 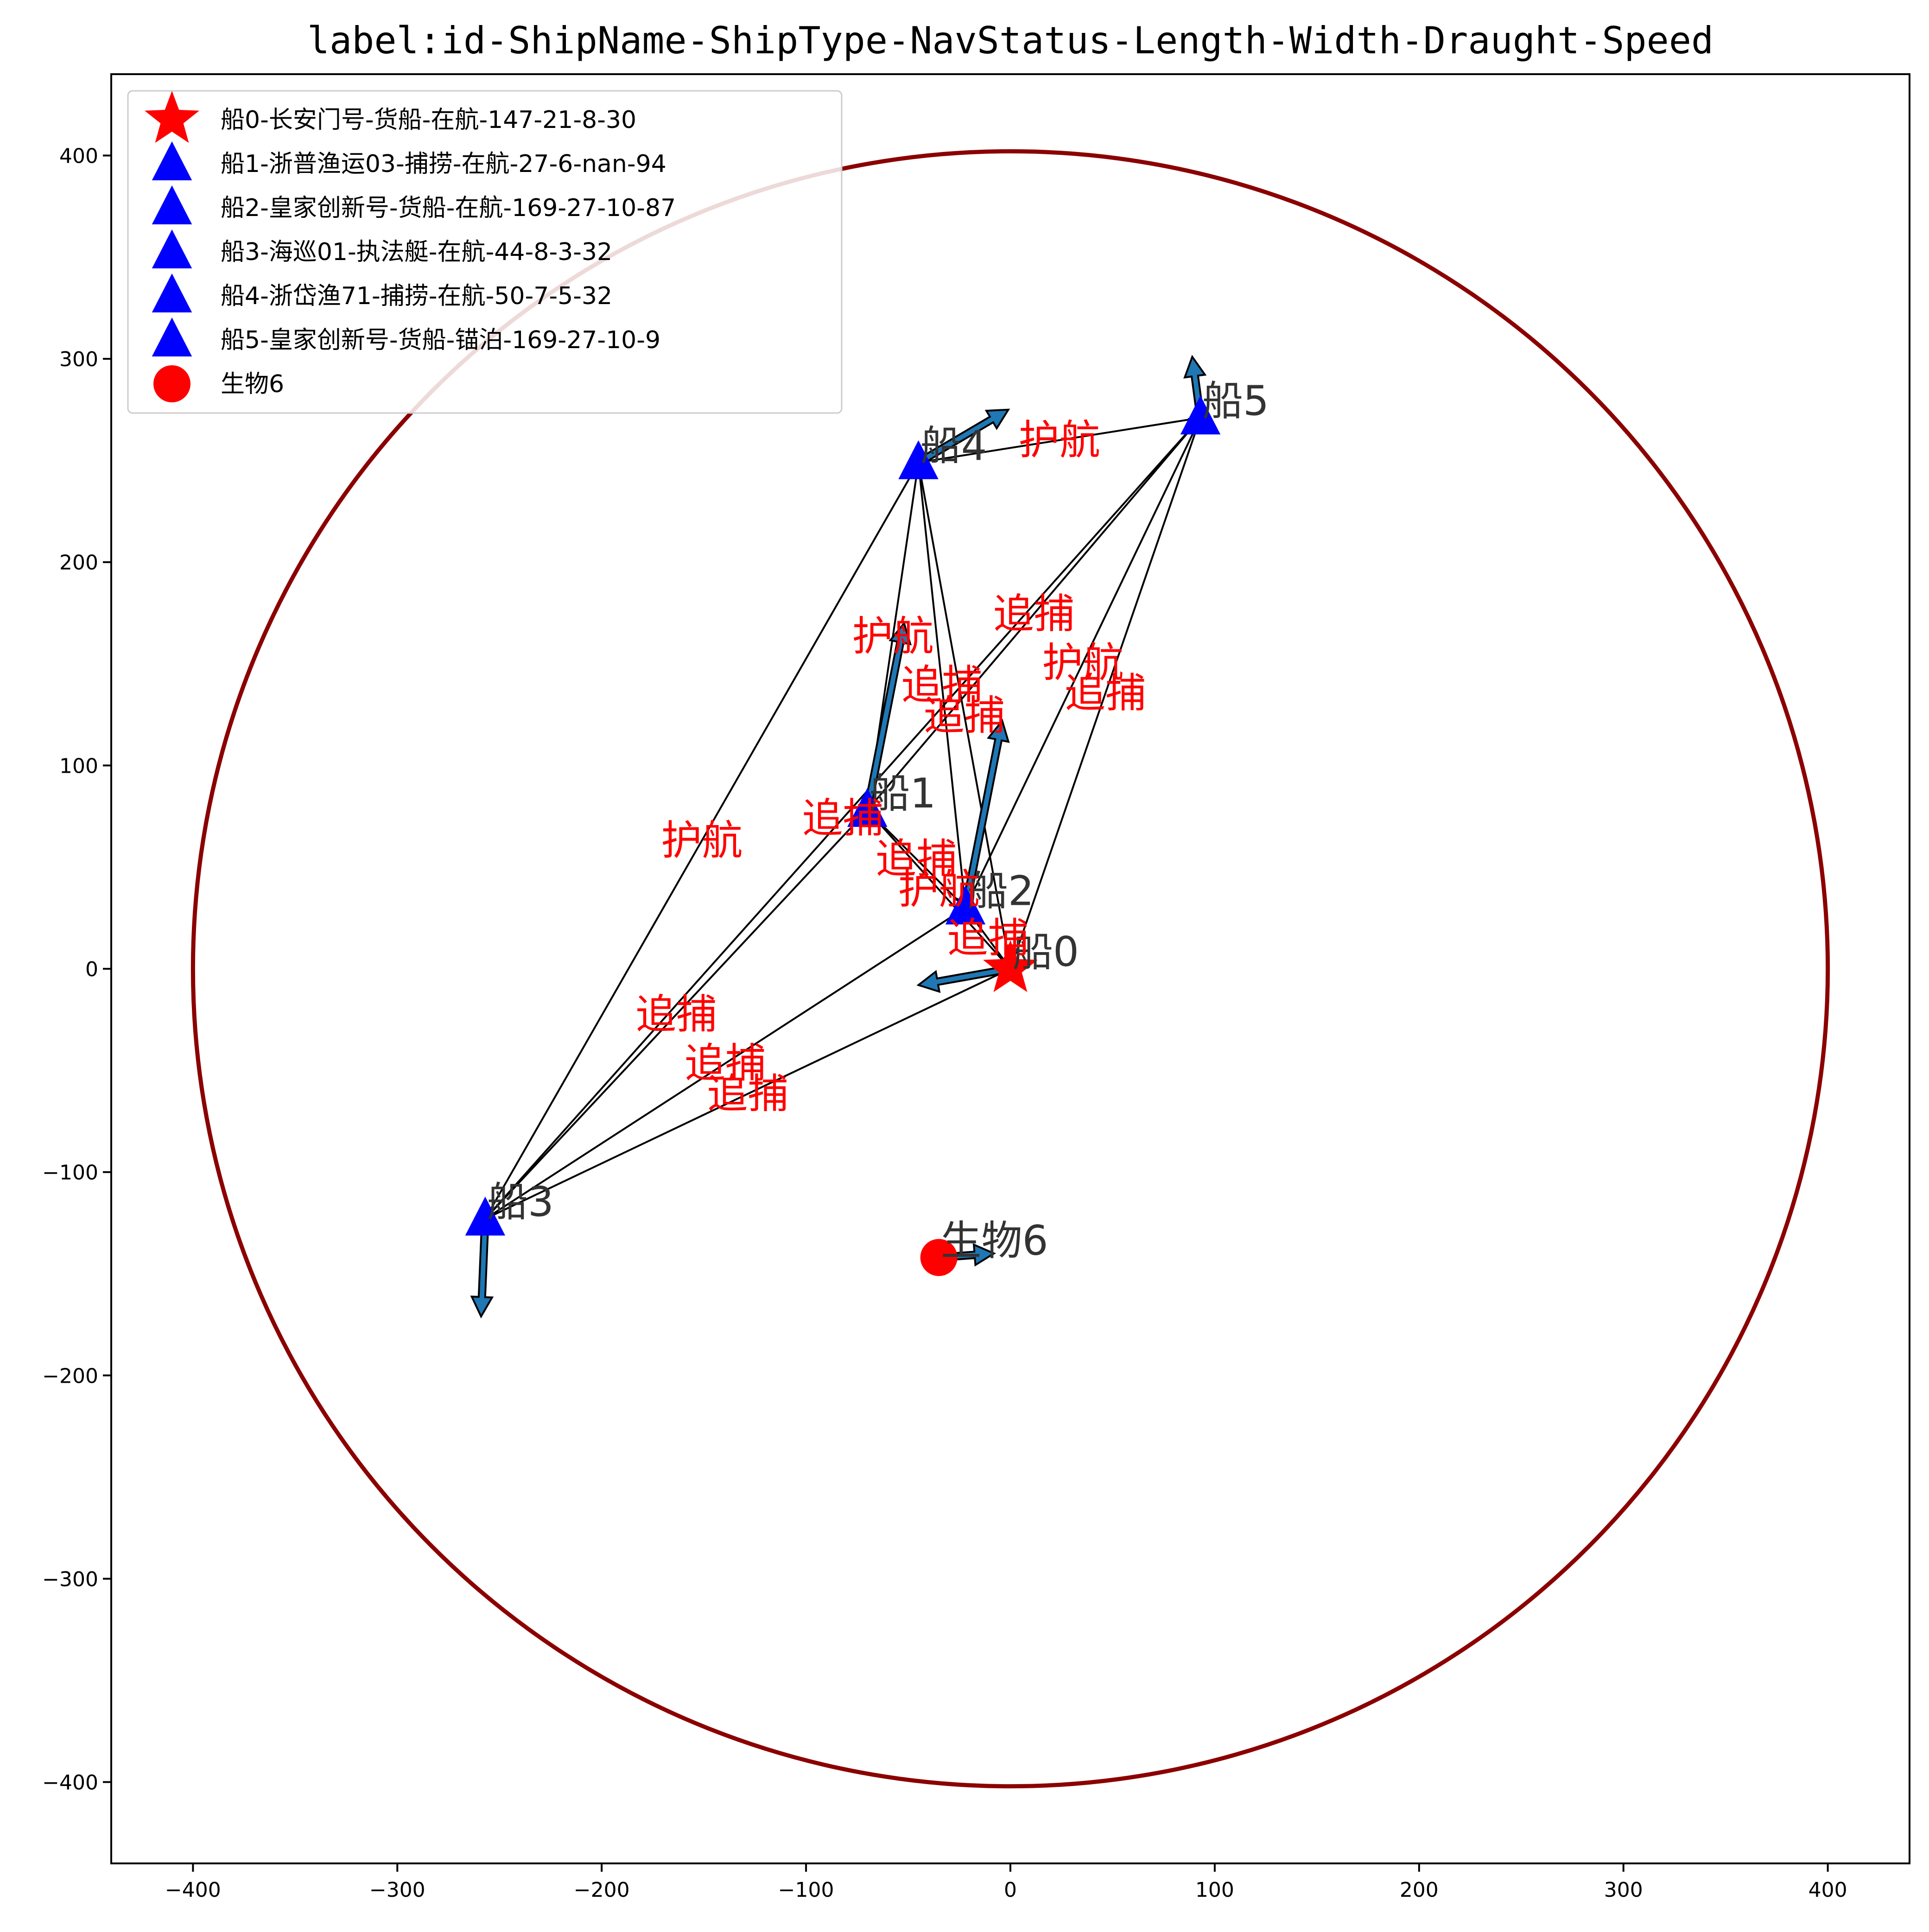 I want to click on y-tick-label: 100, so click(x=78, y=766).